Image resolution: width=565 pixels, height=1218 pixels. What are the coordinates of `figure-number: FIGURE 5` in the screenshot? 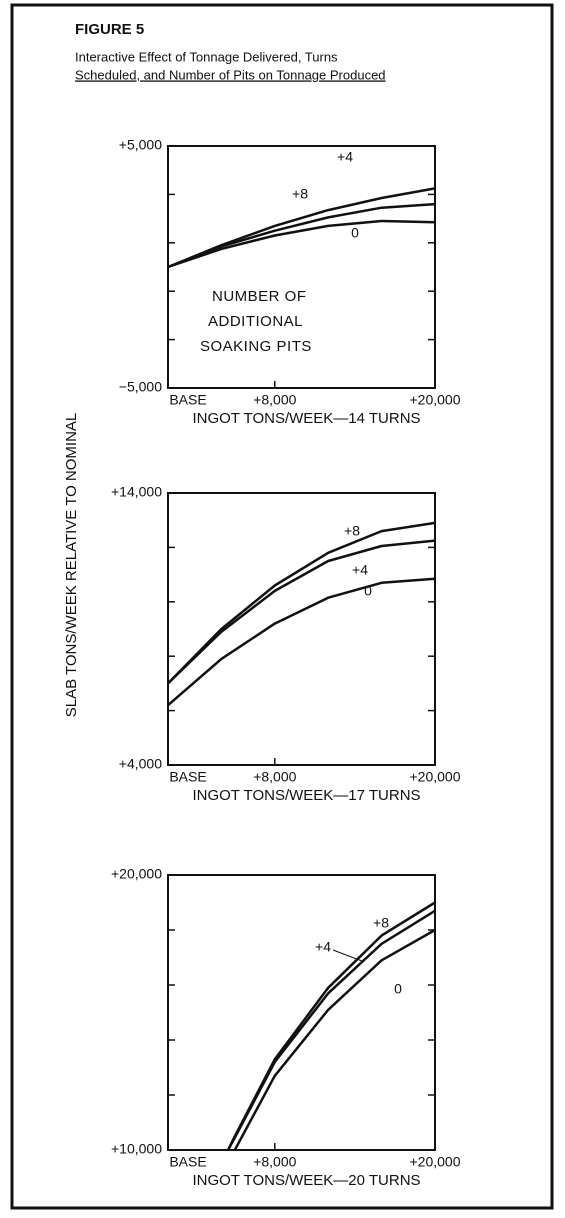 It's located at (109, 29).